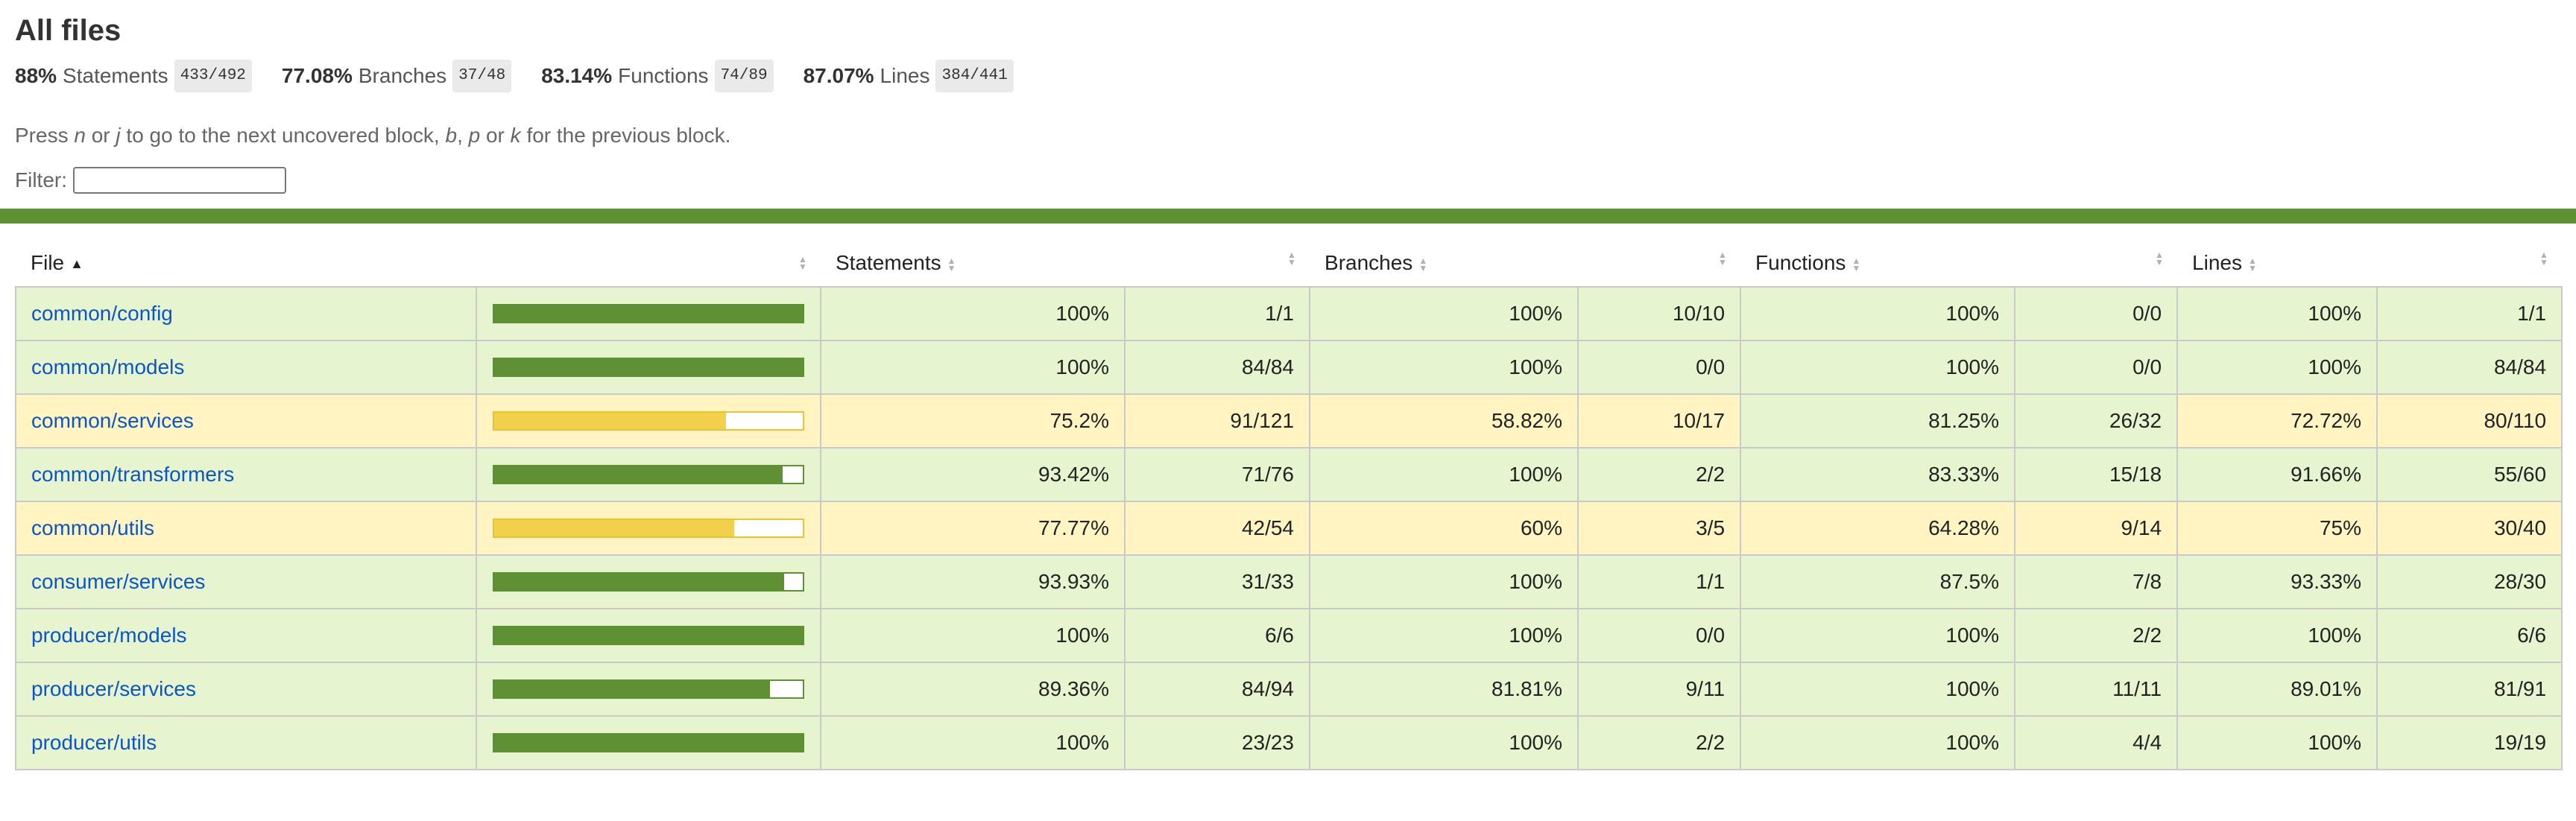 The height and width of the screenshot is (821, 2576). I want to click on file-link: common/models, so click(108, 366).